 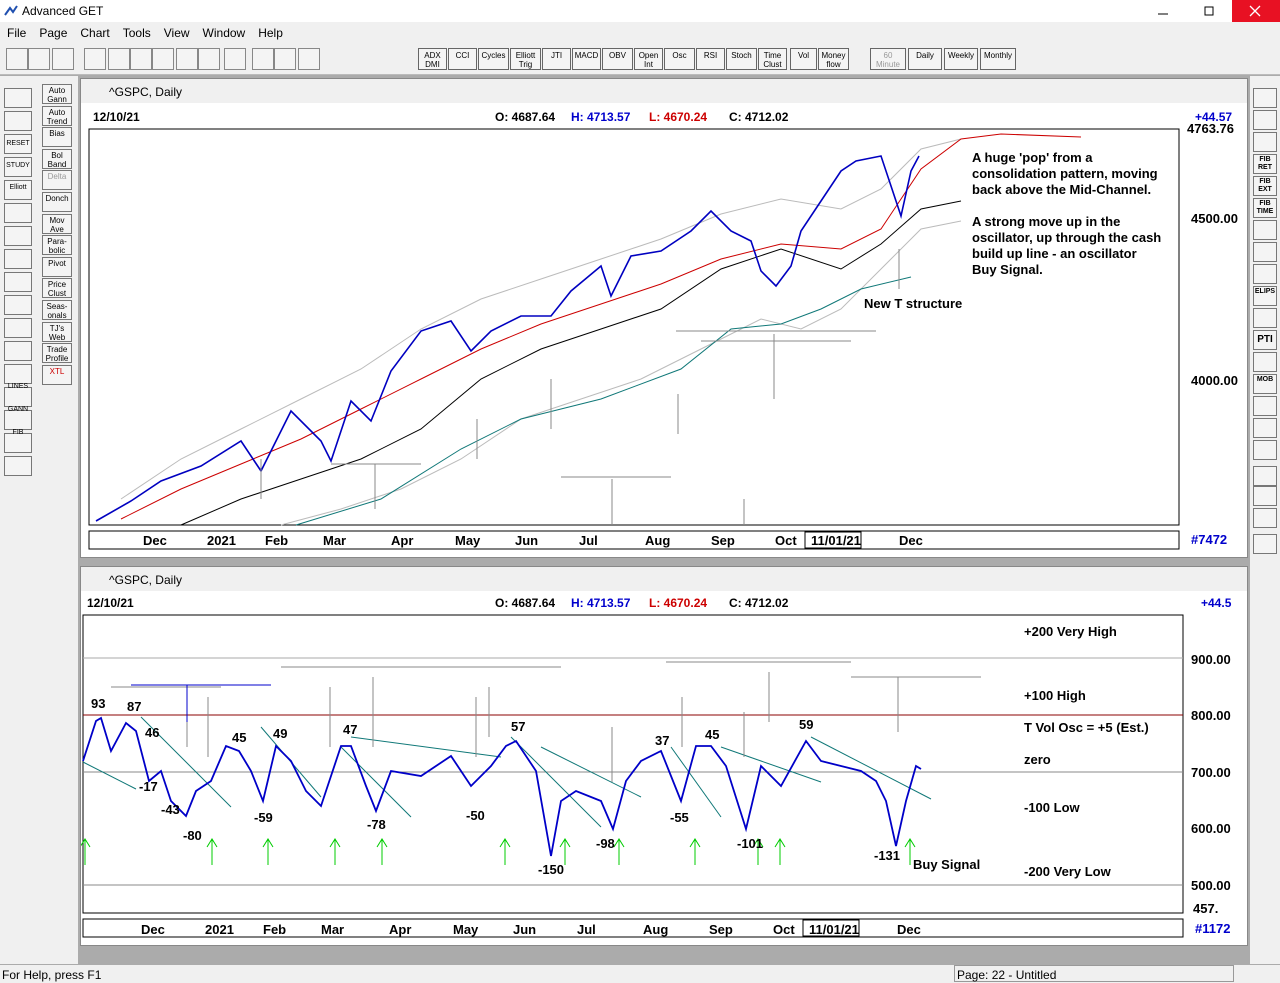 What do you see at coordinates (176, 33) in the screenshot?
I see `menu-item: View` at bounding box center [176, 33].